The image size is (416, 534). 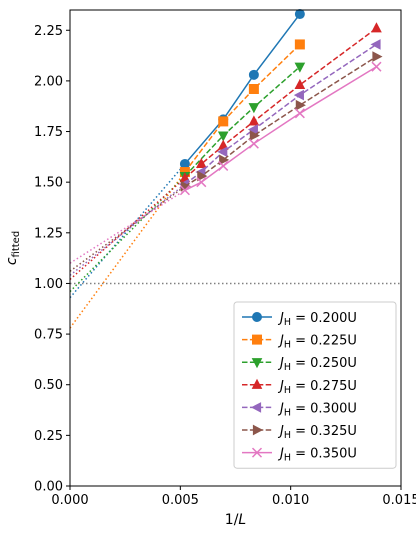 What do you see at coordinates (48, 487) in the screenshot?
I see `y-tick-label: 0.00` at bounding box center [48, 487].